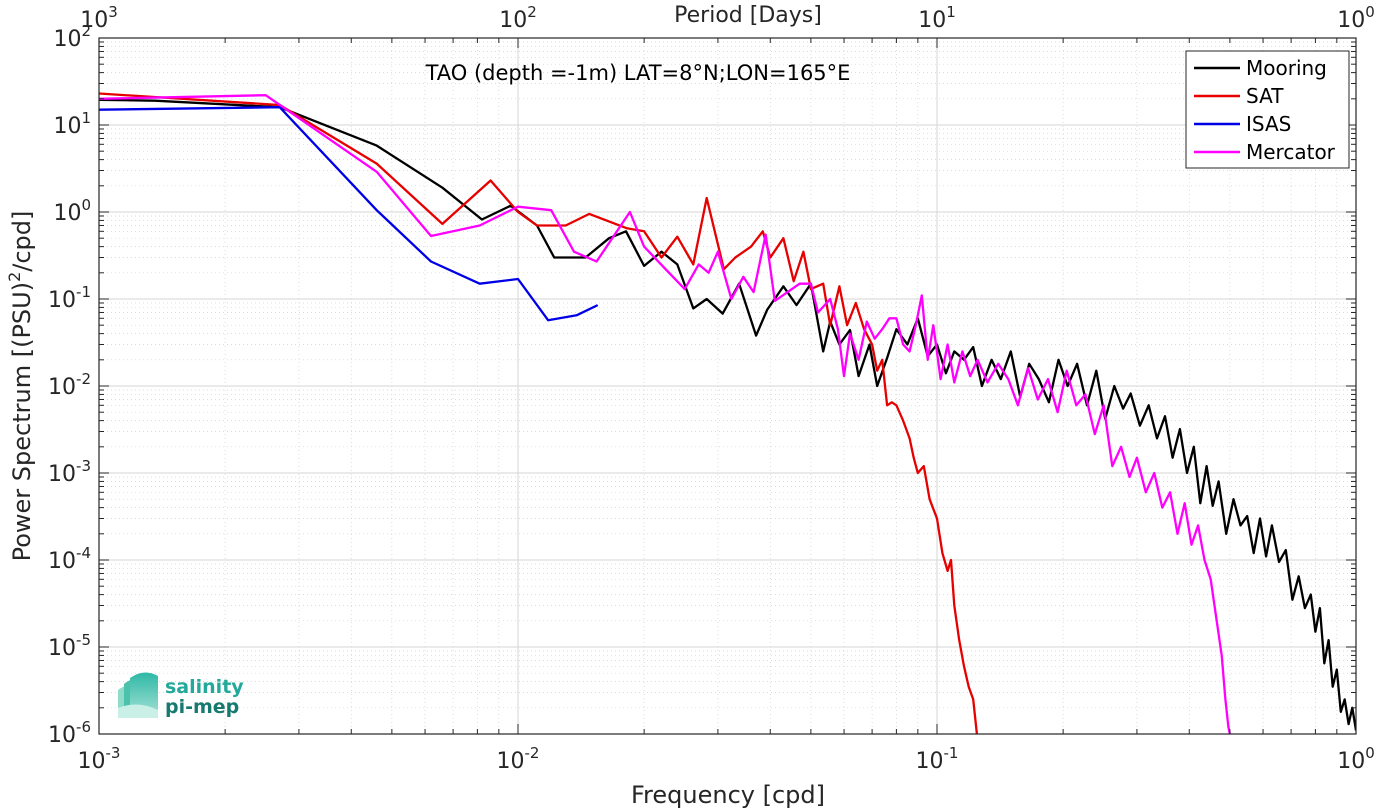 Image resolution: width=1383 pixels, height=809 pixels. What do you see at coordinates (83, 727) in the screenshot?
I see `y-tick-exp: -6` at bounding box center [83, 727].